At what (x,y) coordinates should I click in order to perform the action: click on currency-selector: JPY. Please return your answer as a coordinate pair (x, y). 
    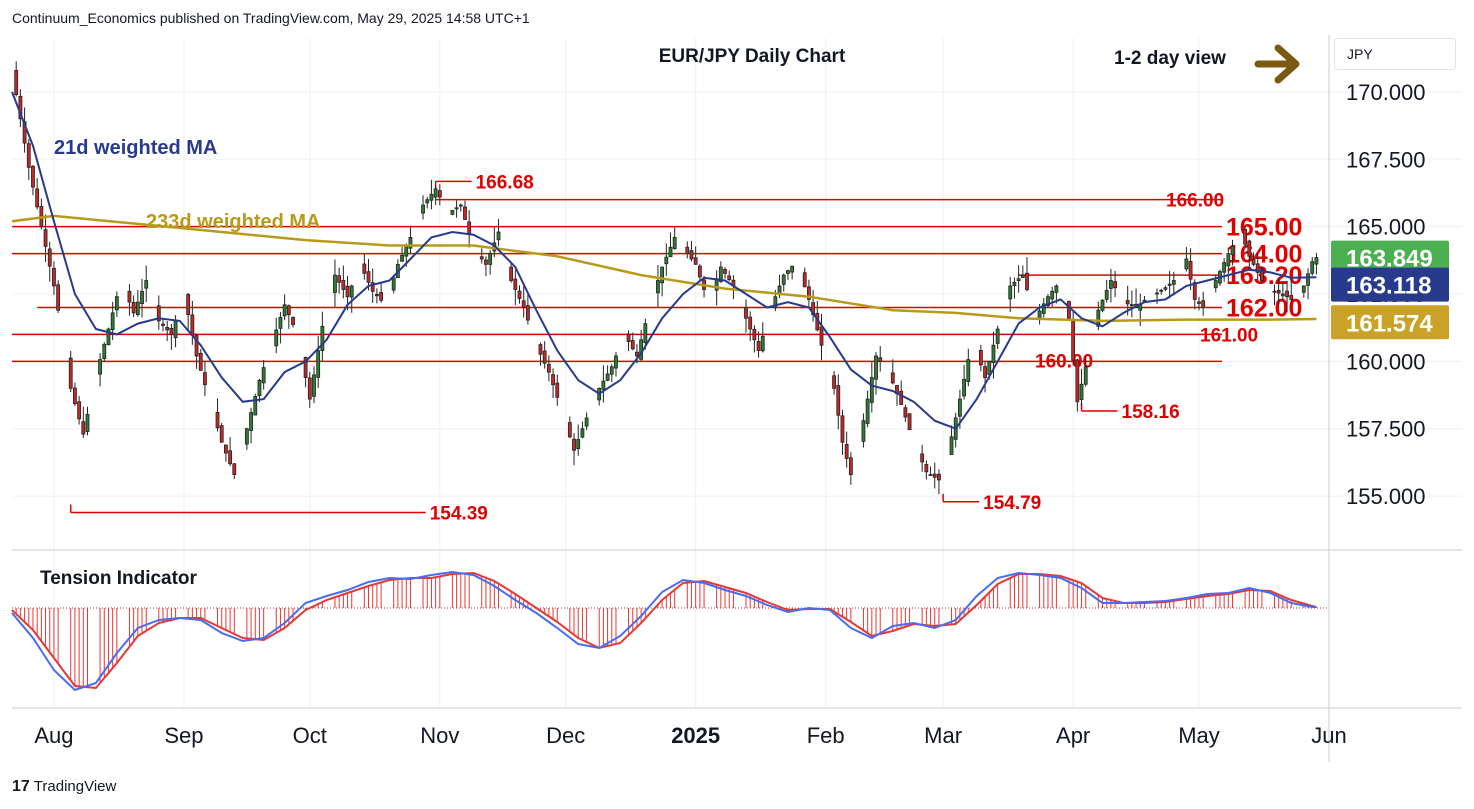
    Looking at the image, I should click on (1395, 54).